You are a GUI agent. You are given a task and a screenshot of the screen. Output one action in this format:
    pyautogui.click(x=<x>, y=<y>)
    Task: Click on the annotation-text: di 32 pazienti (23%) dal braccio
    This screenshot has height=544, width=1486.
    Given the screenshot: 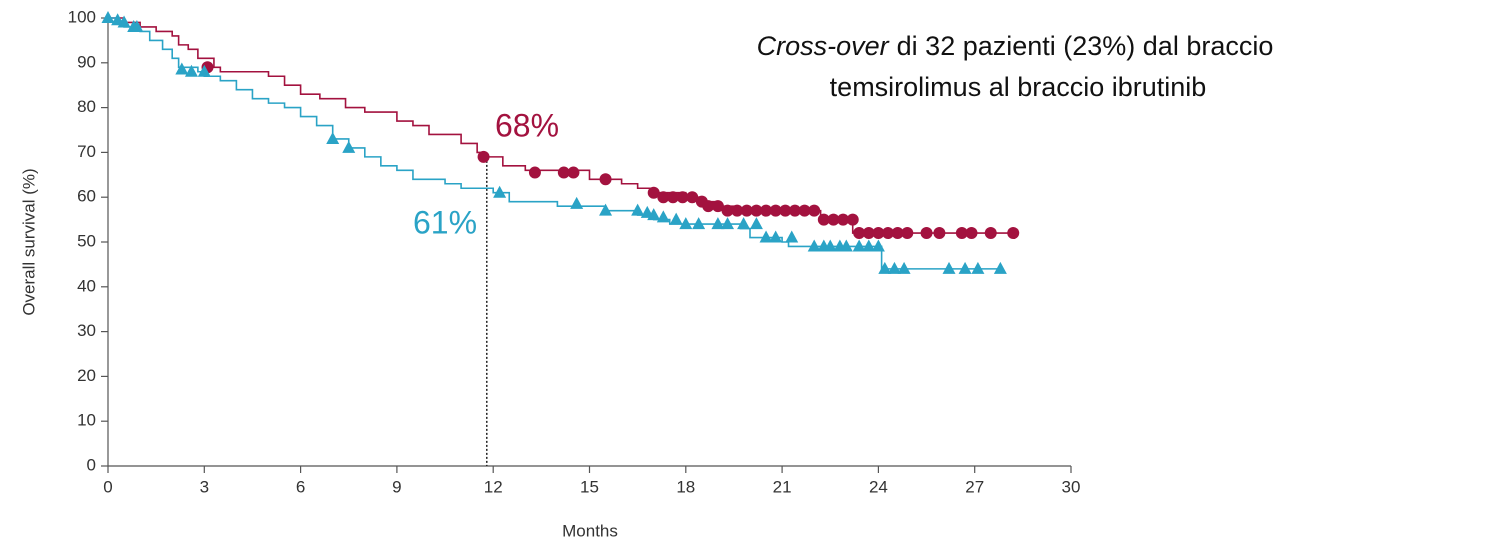 What is the action you would take?
    pyautogui.click(x=1085, y=46)
    